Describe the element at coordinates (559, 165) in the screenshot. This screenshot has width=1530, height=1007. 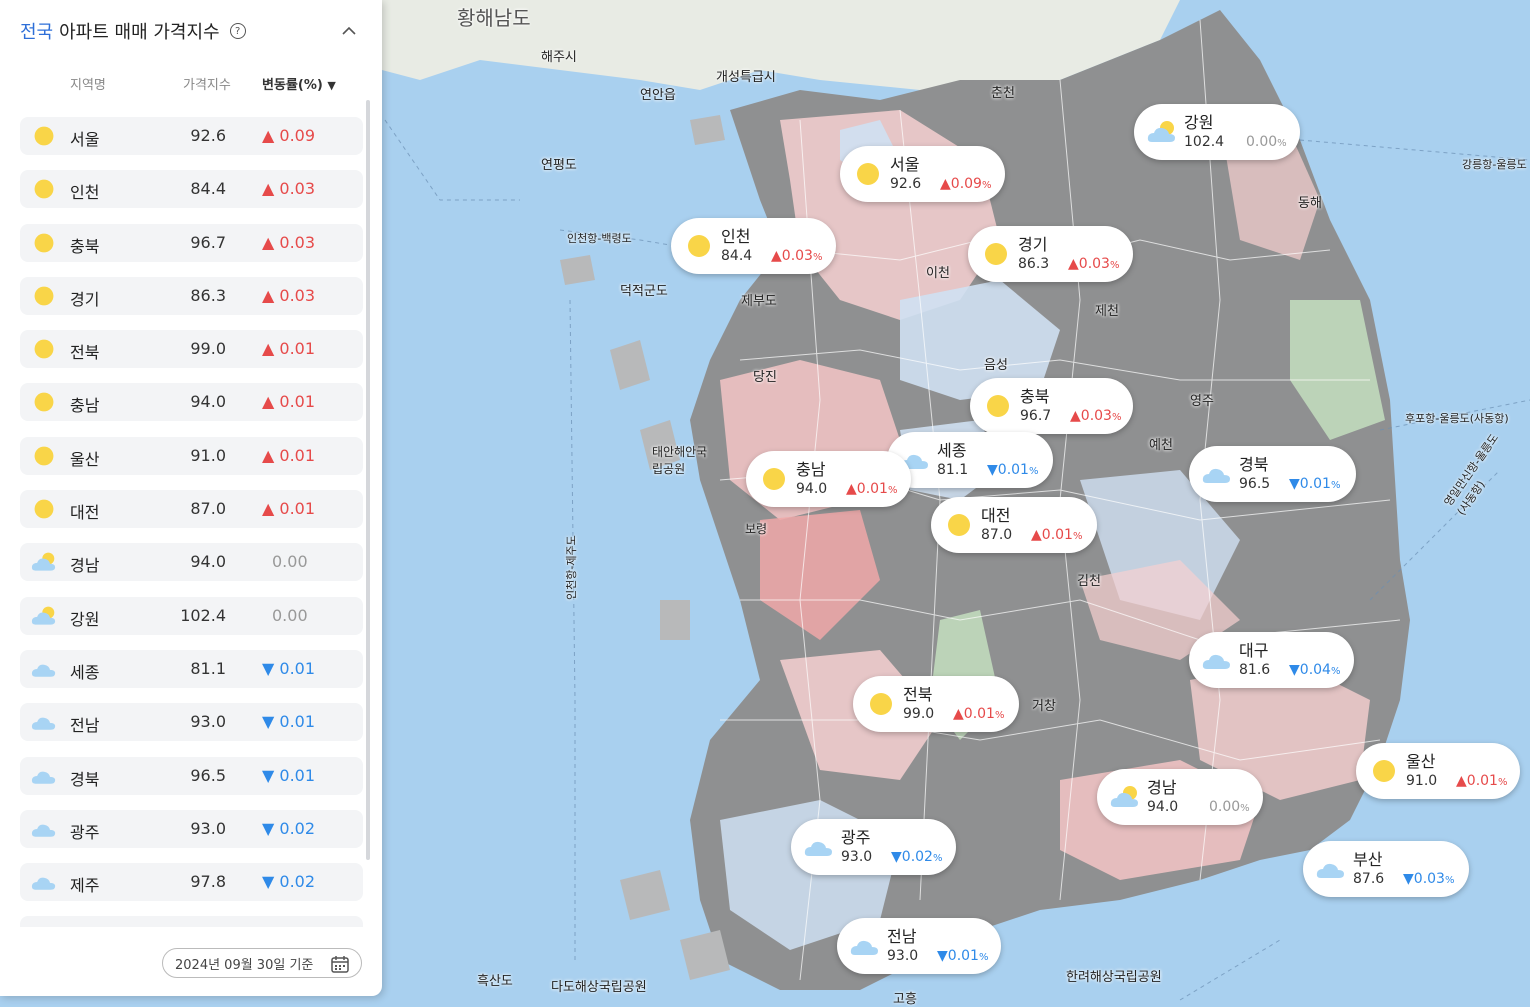
I see `map-place-label: 연평도` at that location.